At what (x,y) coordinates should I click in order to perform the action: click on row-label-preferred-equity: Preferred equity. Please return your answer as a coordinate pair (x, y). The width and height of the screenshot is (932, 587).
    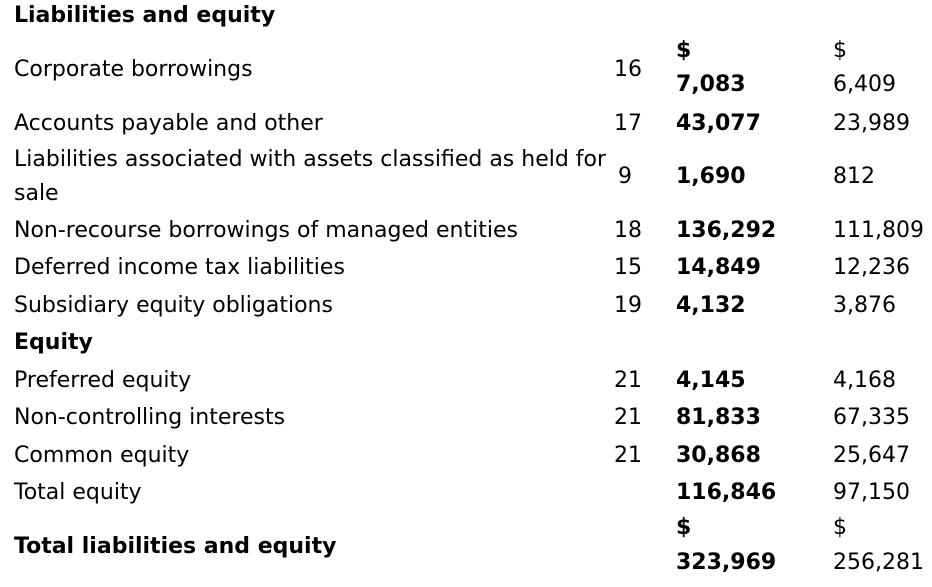
    Looking at the image, I should click on (103, 380).